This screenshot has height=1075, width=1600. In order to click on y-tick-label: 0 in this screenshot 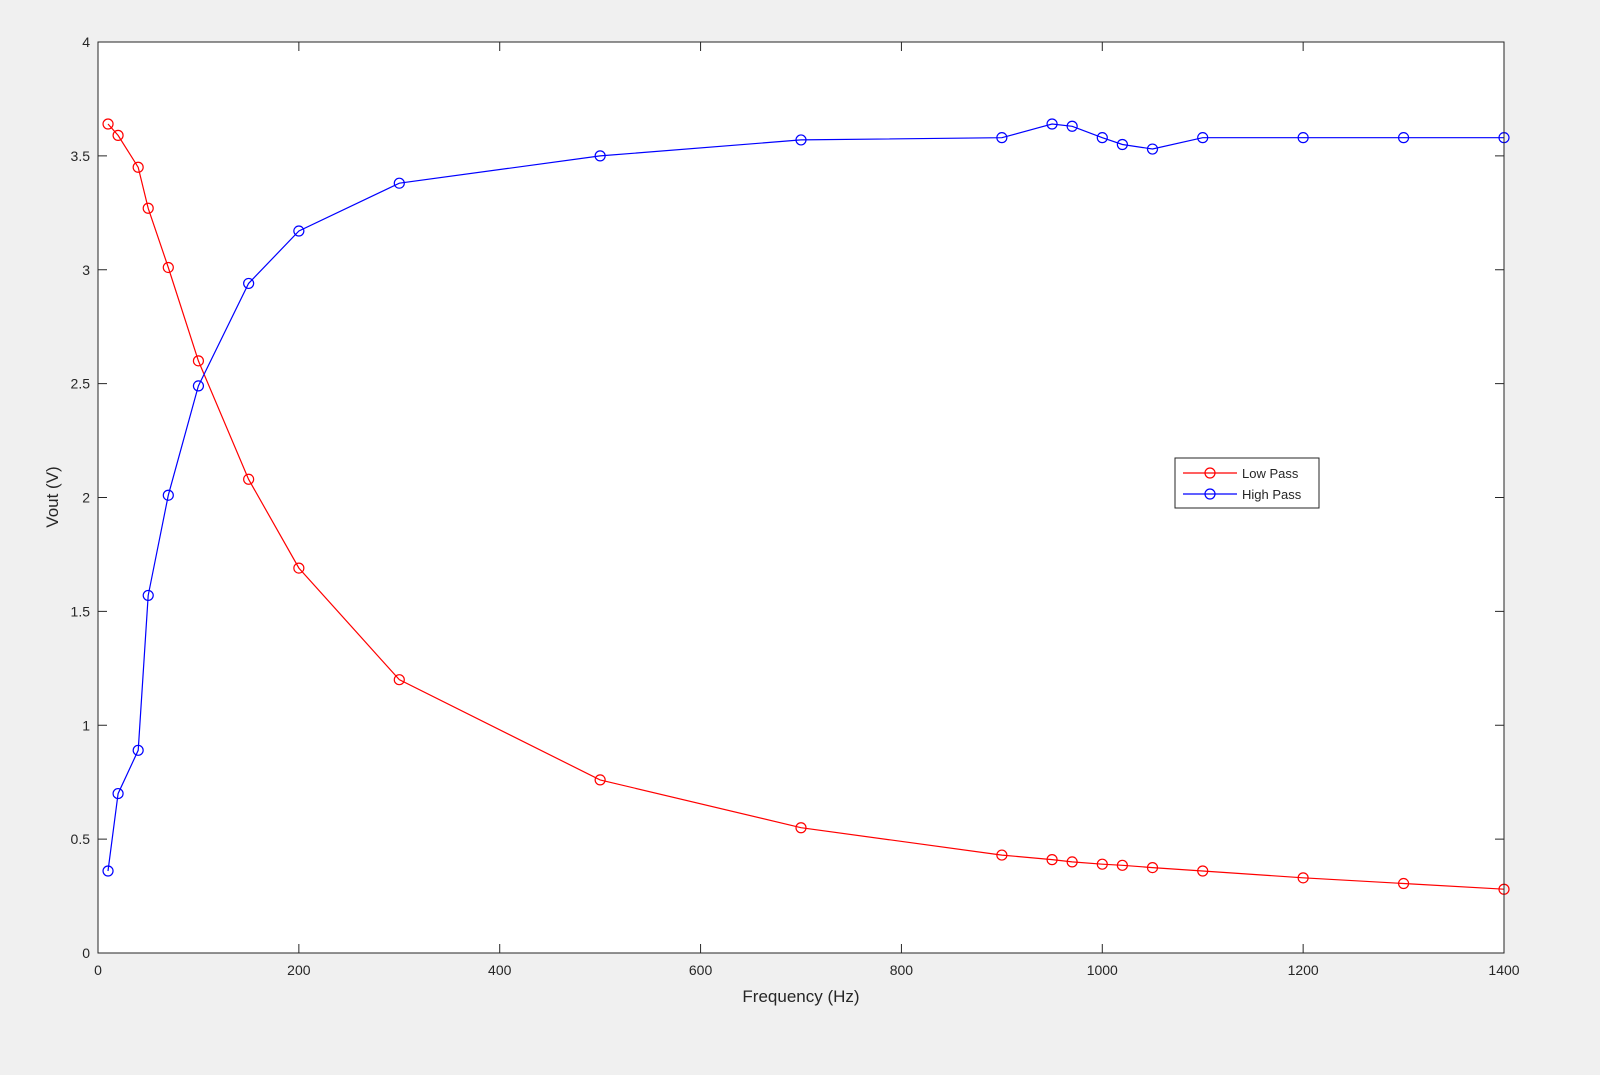, I will do `click(86, 953)`.